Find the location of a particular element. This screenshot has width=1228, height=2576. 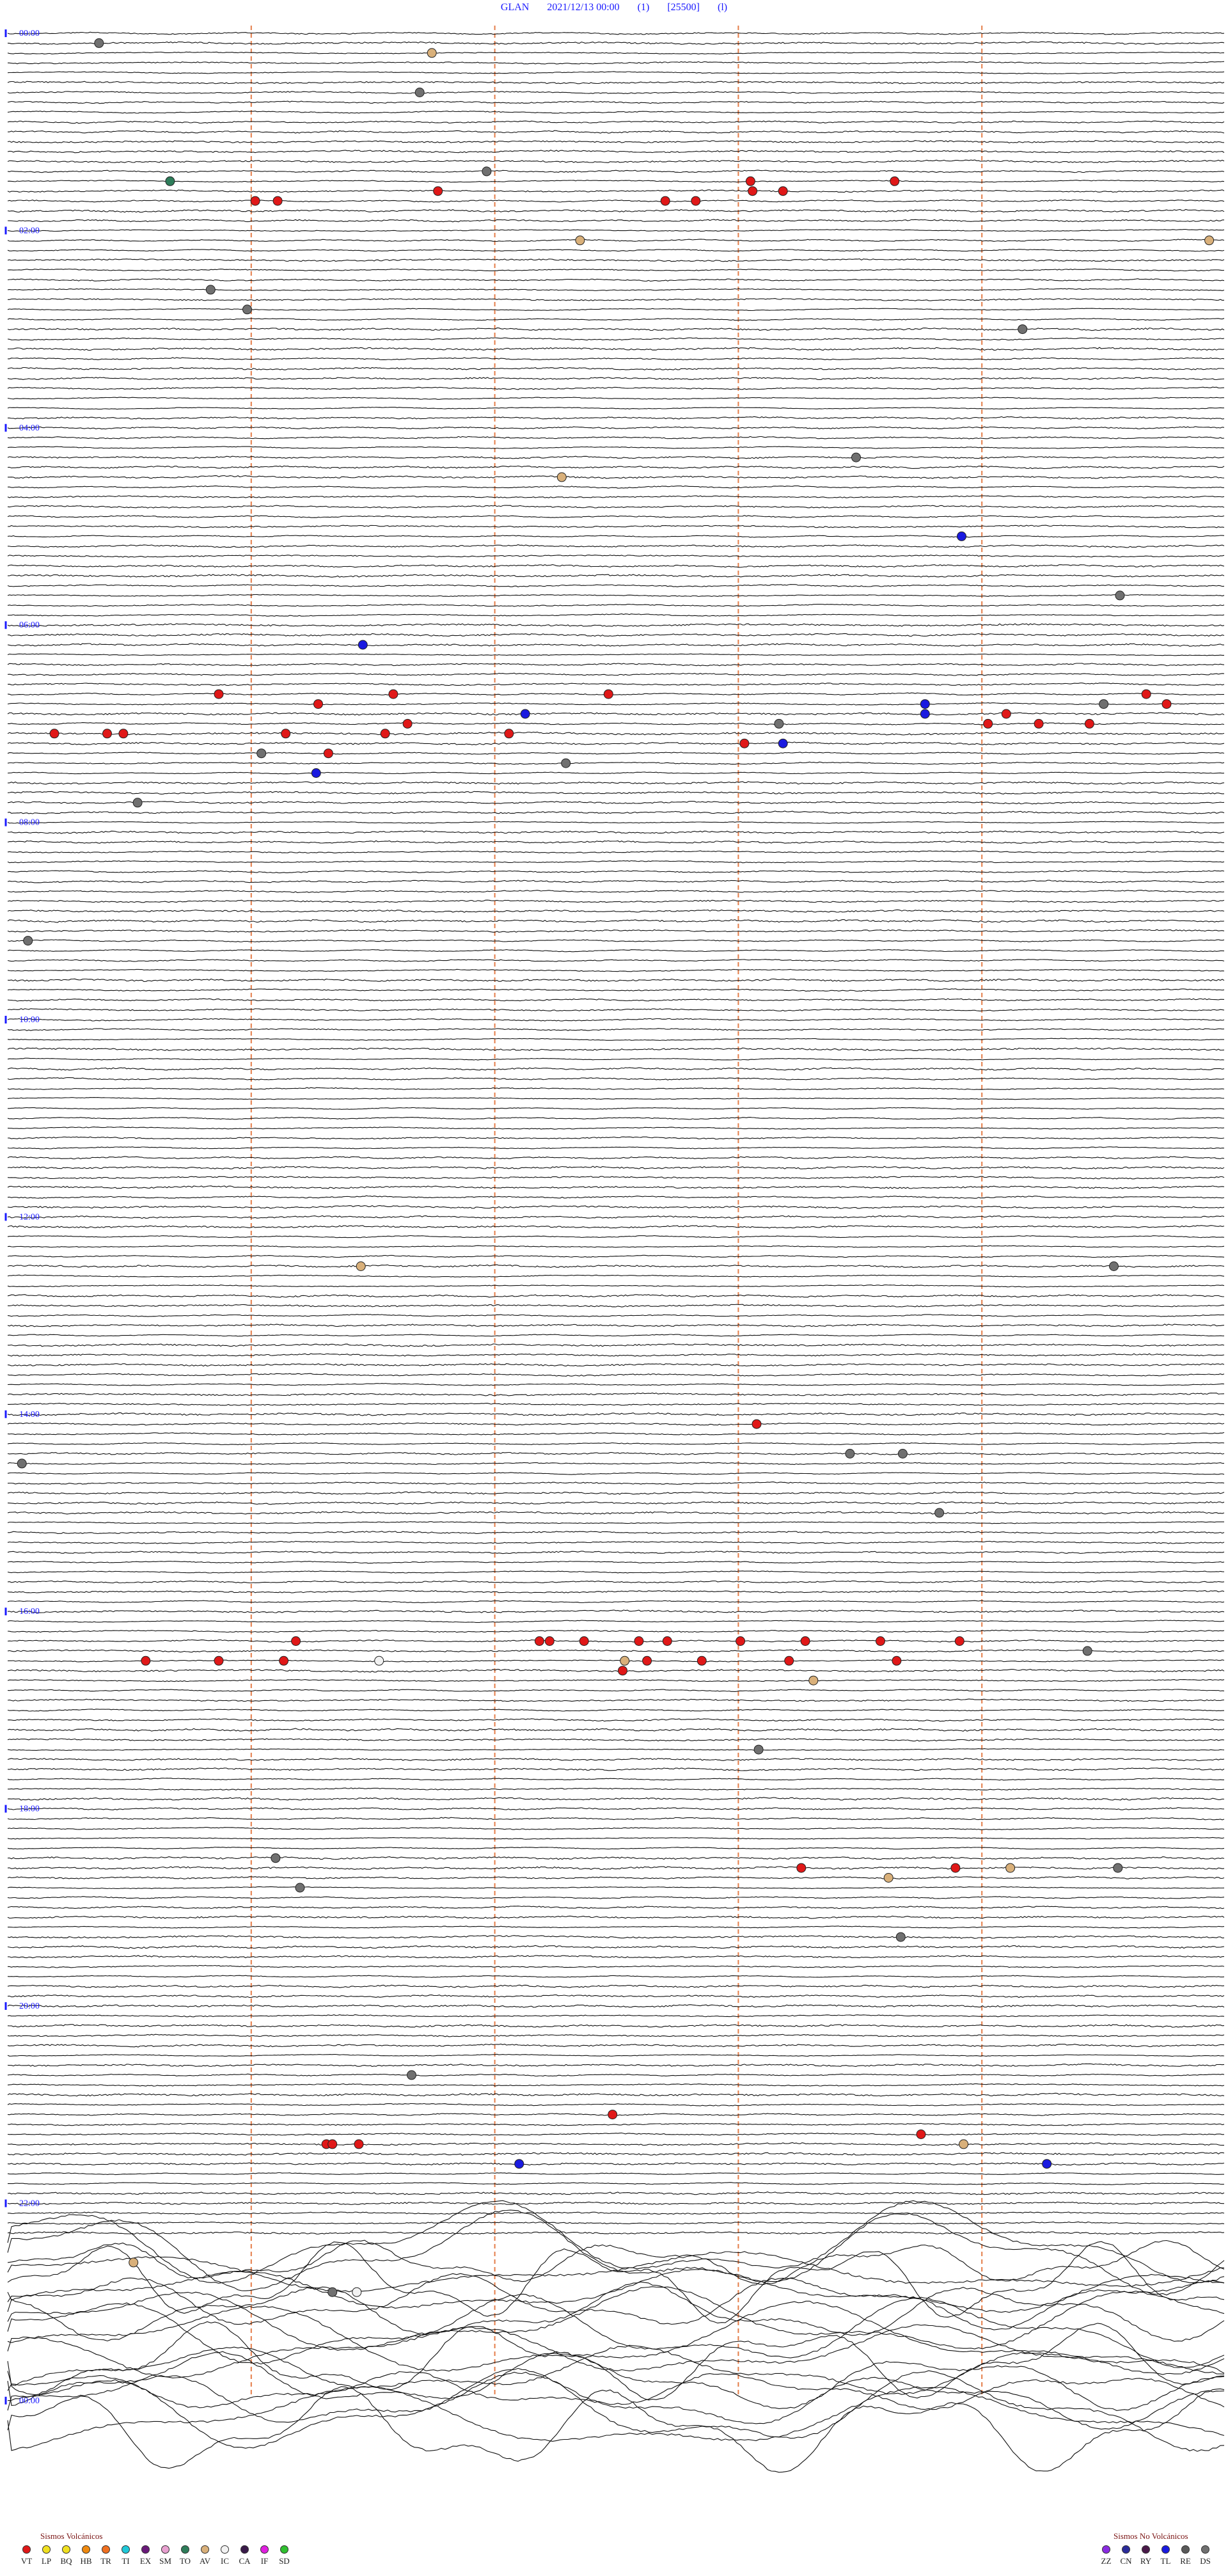

legend-label: IC is located at coordinates (225, 2561).